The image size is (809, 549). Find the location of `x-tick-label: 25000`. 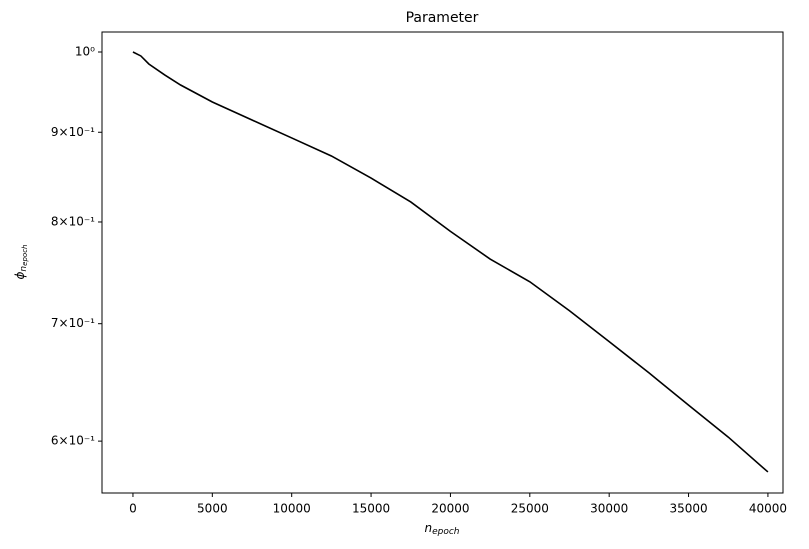

x-tick-label: 25000 is located at coordinates (530, 509).